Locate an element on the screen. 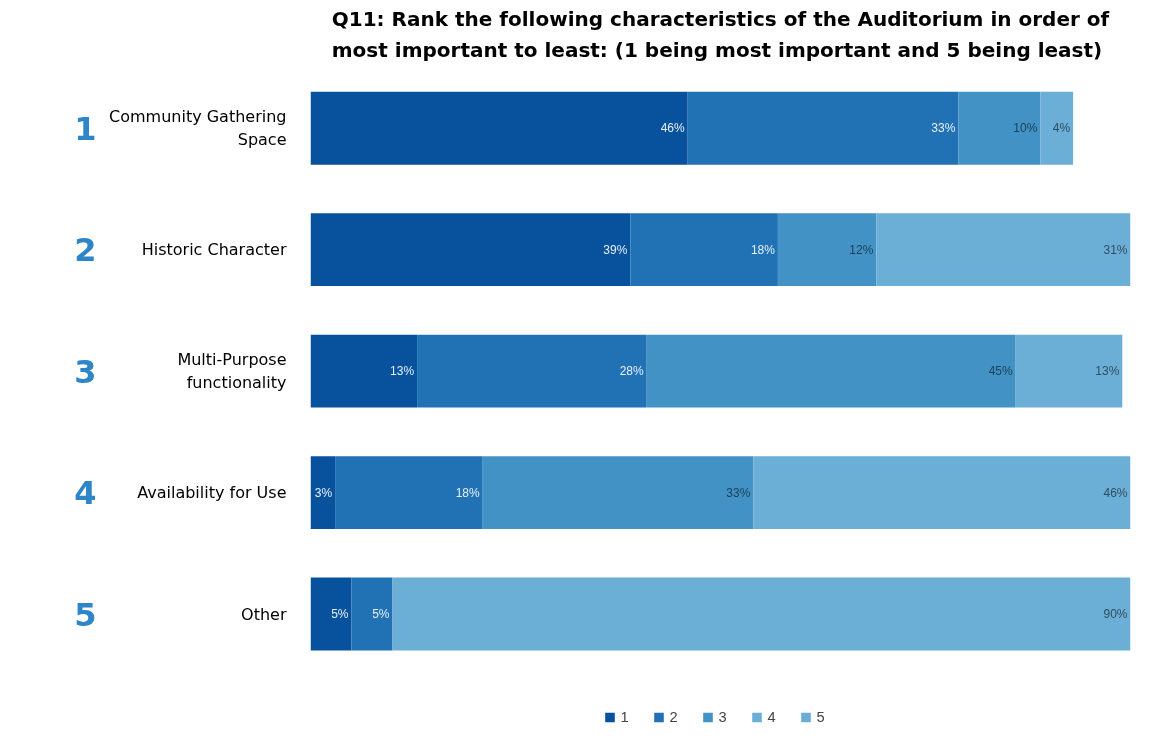 The width and height of the screenshot is (1168, 754). y-tick-label: Other is located at coordinates (264, 614).